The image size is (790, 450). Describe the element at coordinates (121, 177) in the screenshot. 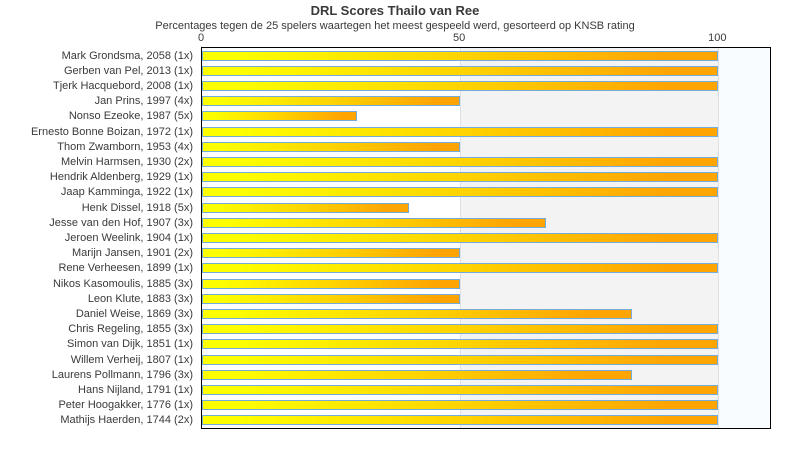

I see `category-label: Hendrik Aldenberg, 1929 (1x)` at that location.